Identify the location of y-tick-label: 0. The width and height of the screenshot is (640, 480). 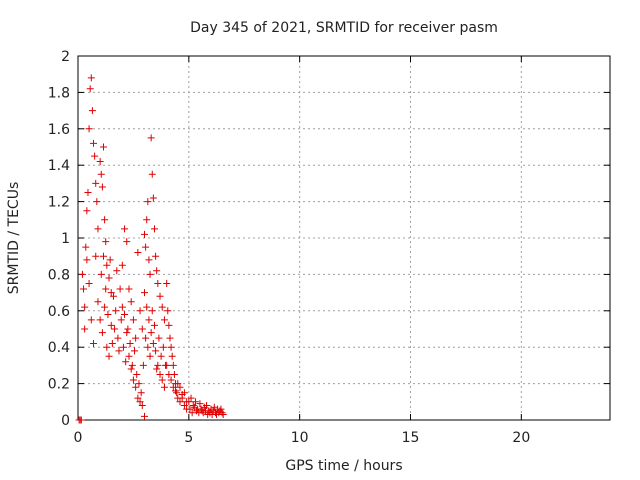
(65, 421).